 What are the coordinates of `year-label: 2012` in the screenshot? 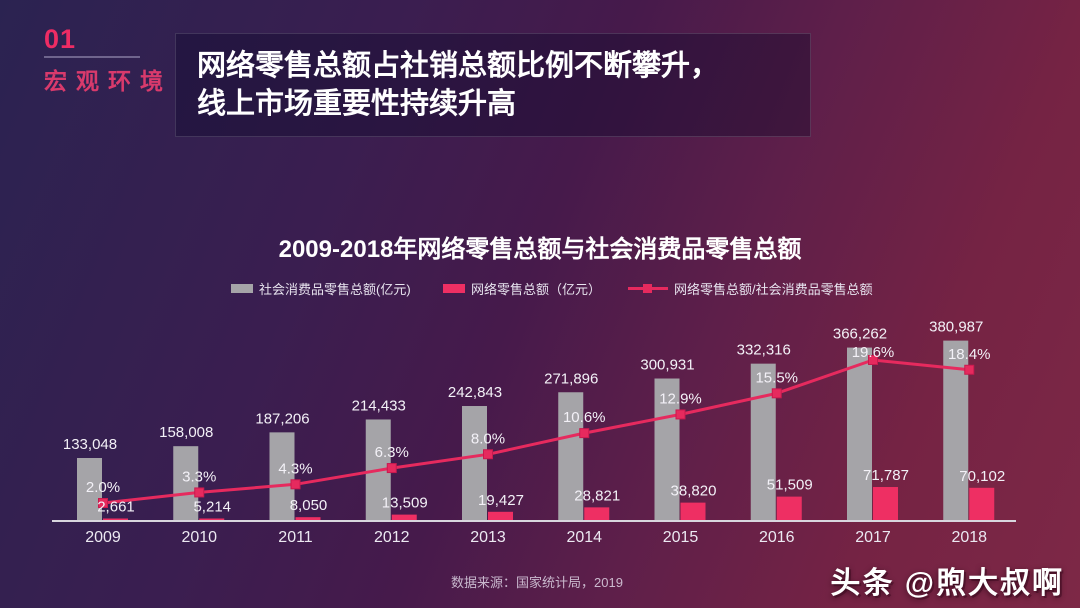 It's located at (392, 537).